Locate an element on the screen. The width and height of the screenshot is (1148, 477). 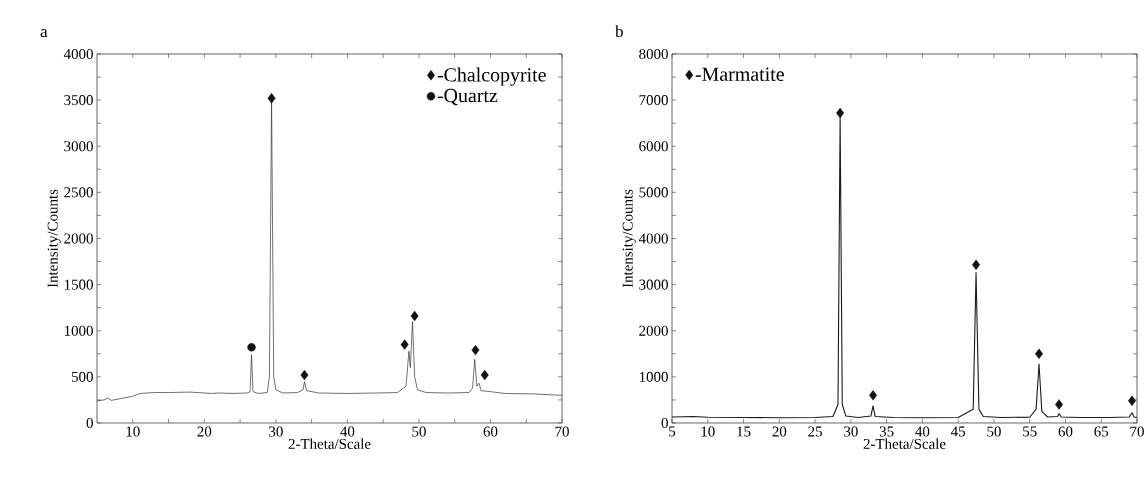
y-tick-label: 2500 is located at coordinates (78, 192).